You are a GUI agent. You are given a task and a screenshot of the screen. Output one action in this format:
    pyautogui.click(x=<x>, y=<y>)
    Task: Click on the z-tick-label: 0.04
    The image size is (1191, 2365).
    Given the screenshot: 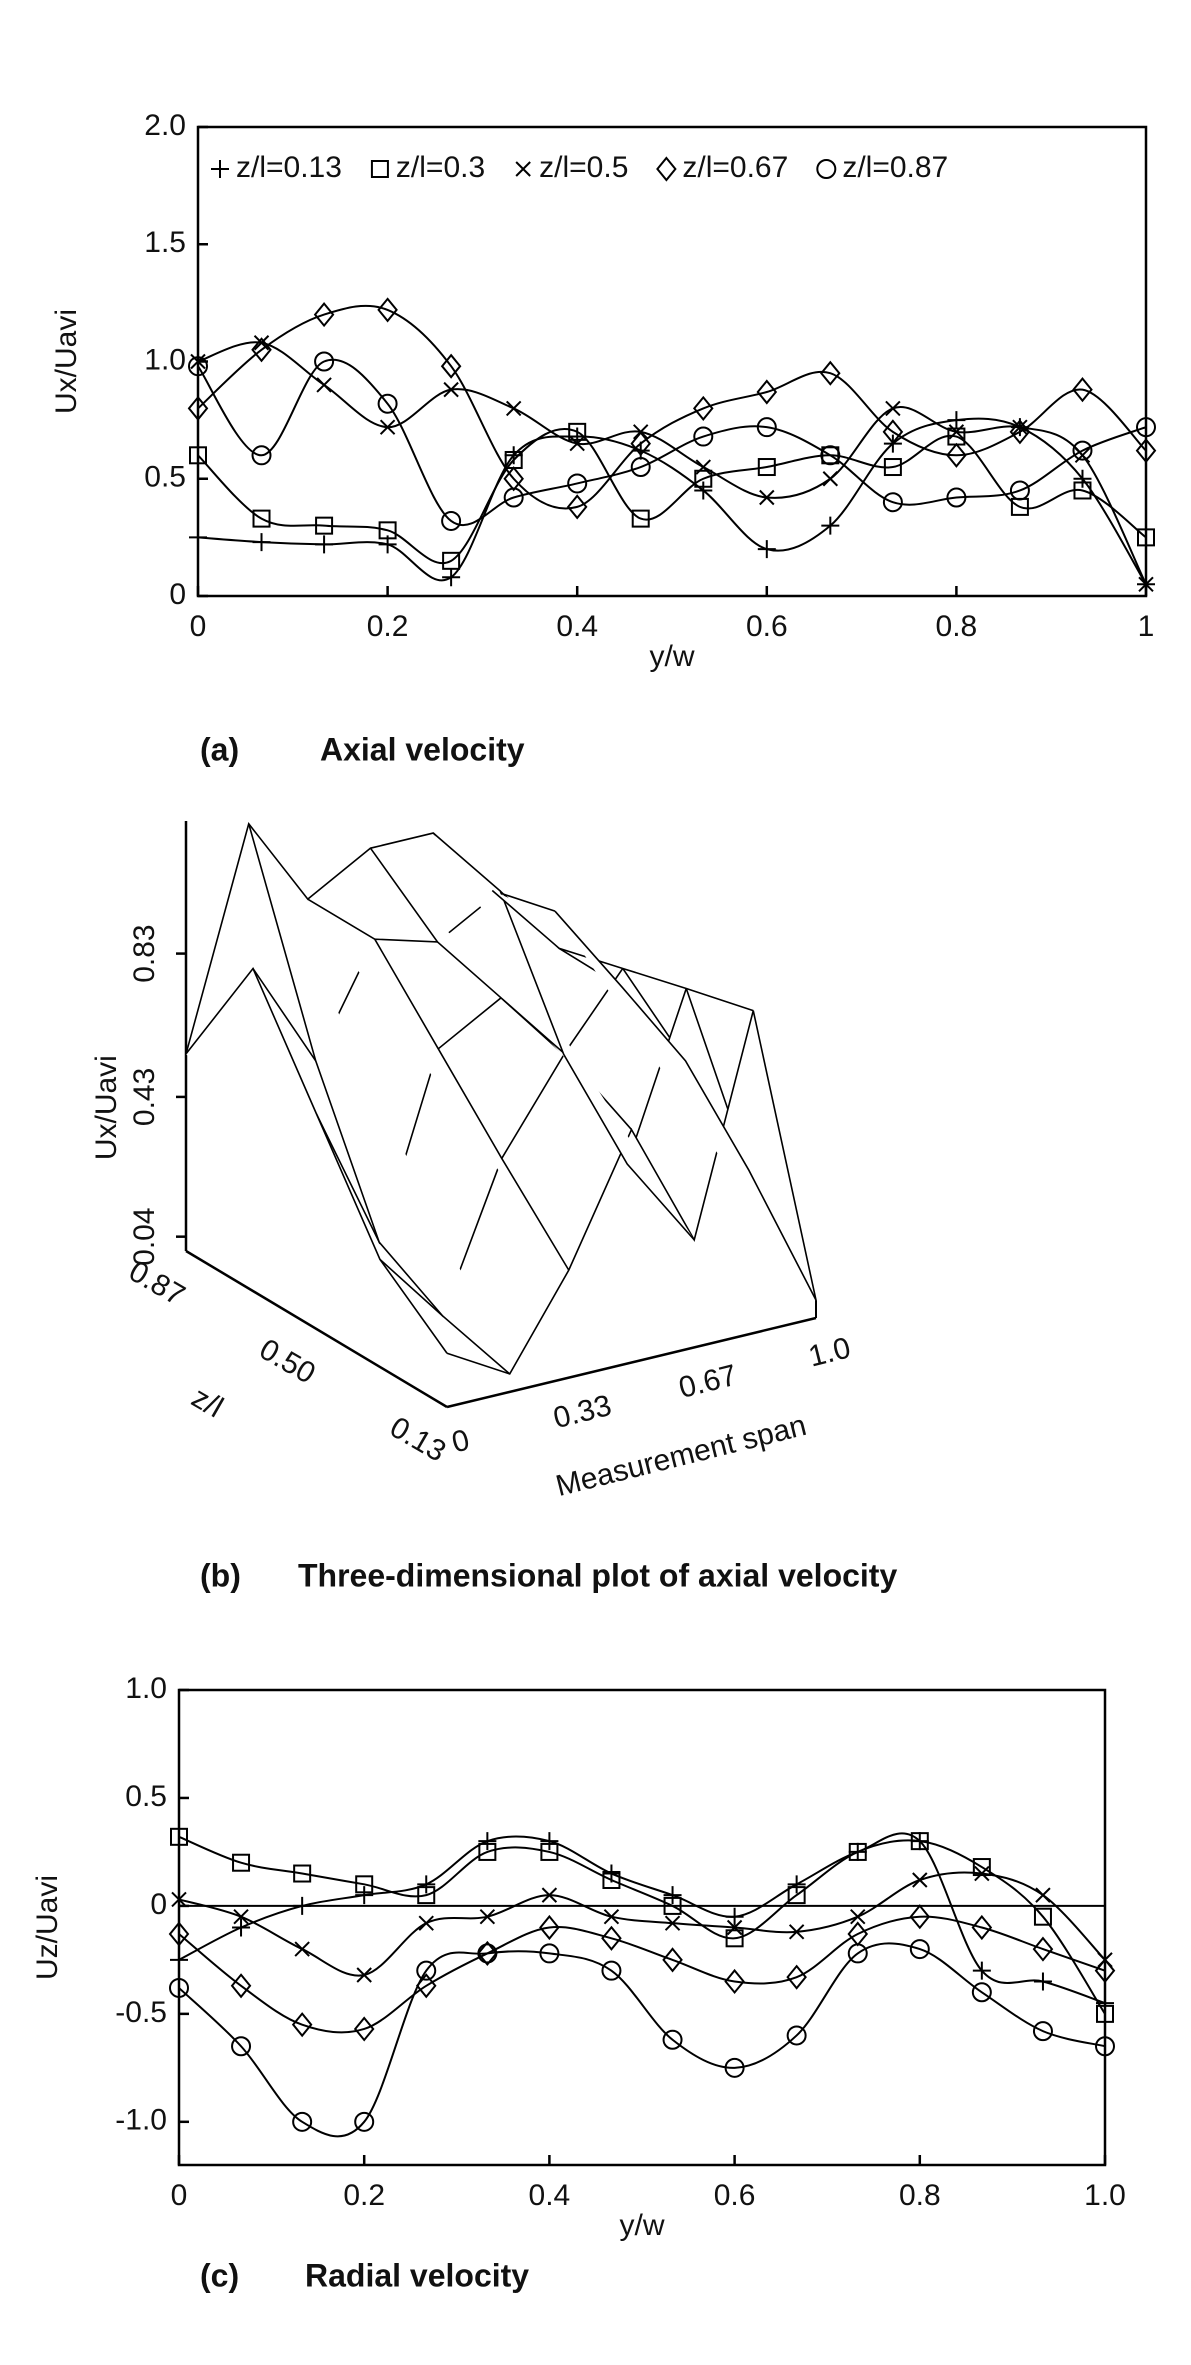 What is the action you would take?
    pyautogui.click(x=144, y=1236)
    